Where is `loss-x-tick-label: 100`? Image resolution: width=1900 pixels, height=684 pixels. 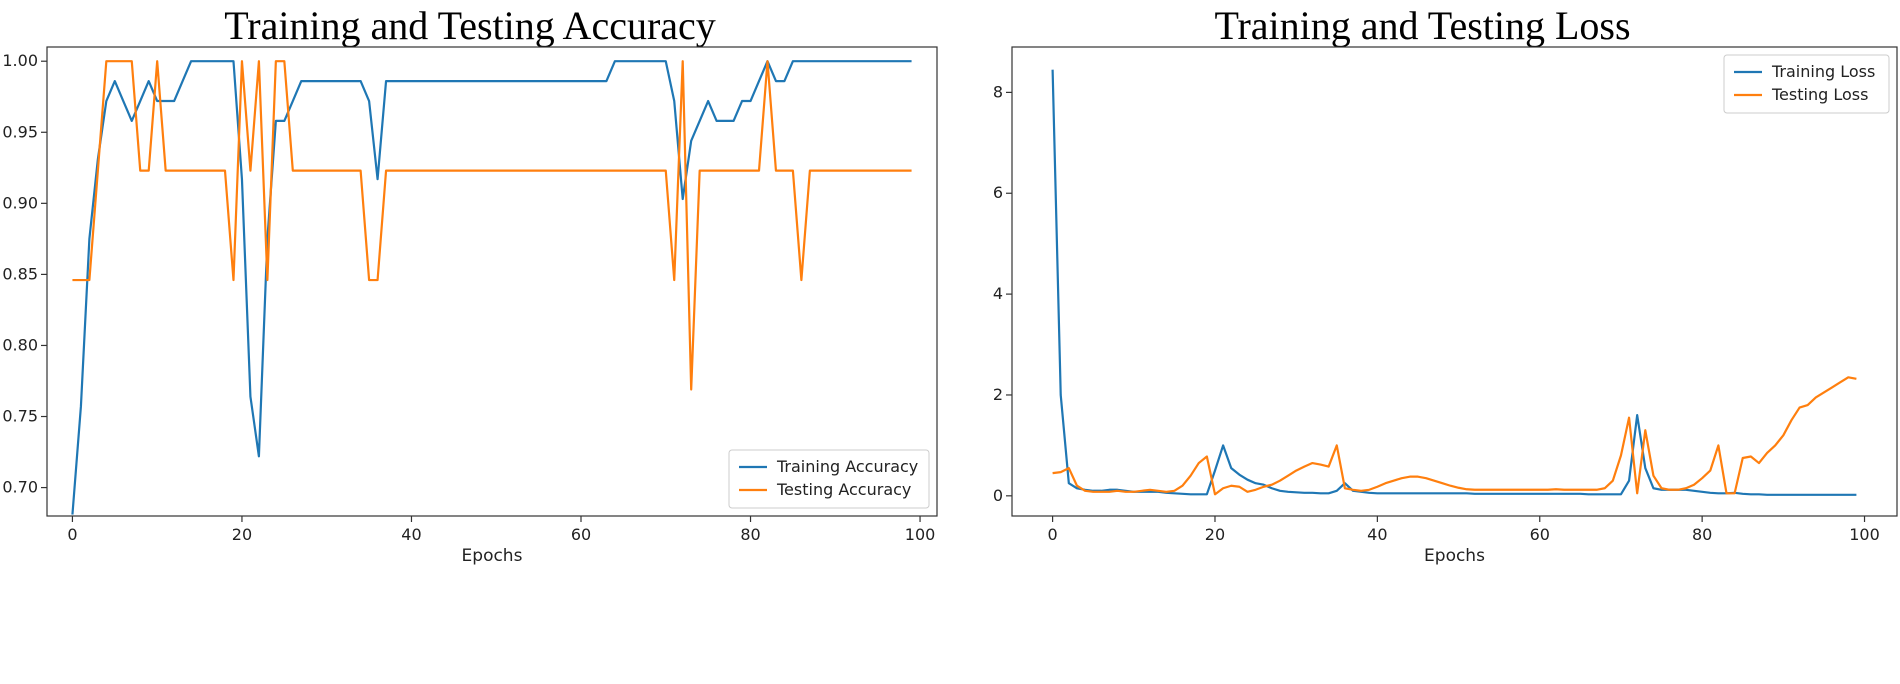 loss-x-tick-label: 100 is located at coordinates (1864, 534).